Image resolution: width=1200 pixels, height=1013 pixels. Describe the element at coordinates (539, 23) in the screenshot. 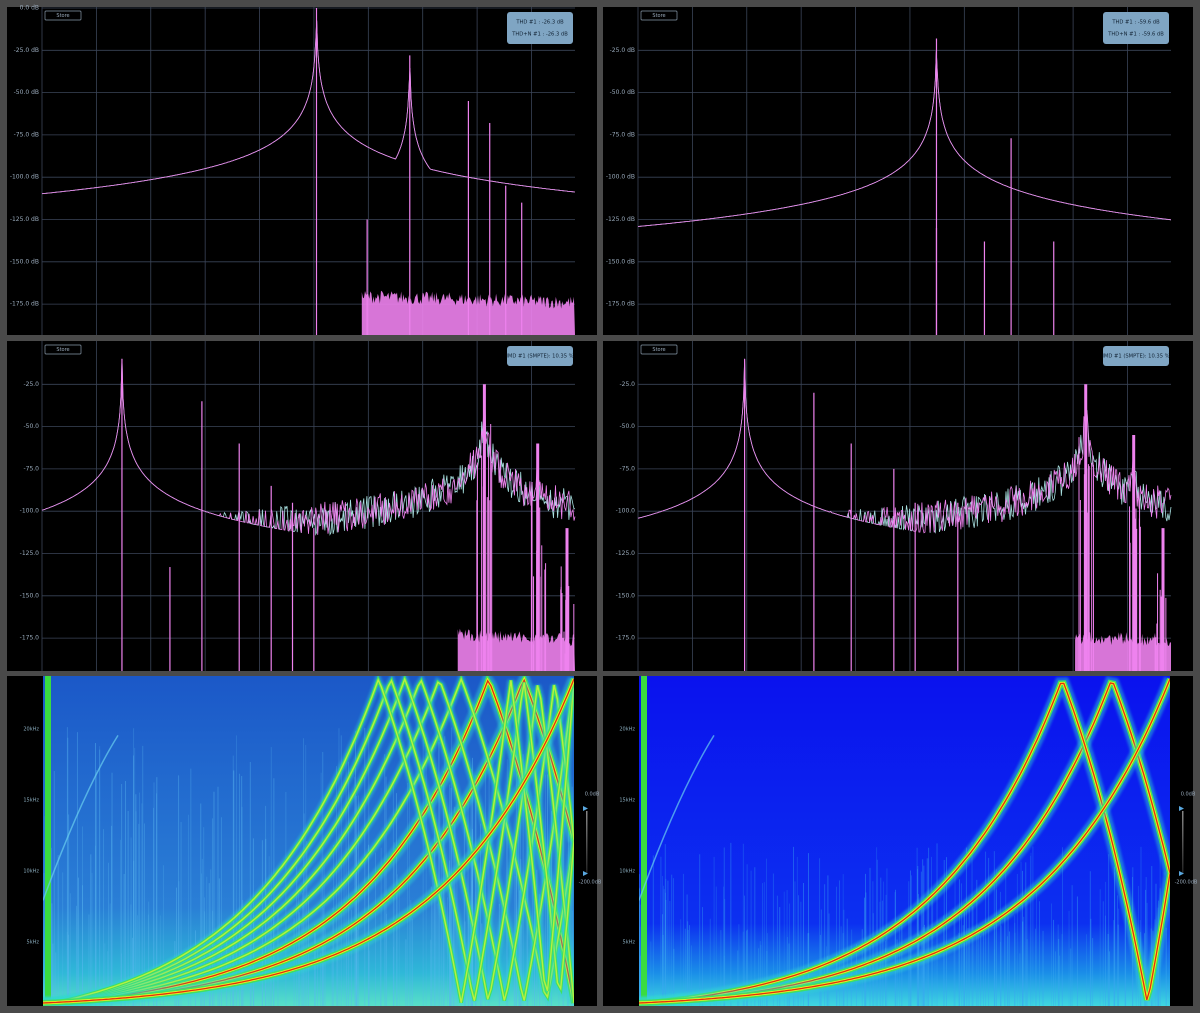

I see `readout-text: THD #1 : -26.3 dB` at that location.